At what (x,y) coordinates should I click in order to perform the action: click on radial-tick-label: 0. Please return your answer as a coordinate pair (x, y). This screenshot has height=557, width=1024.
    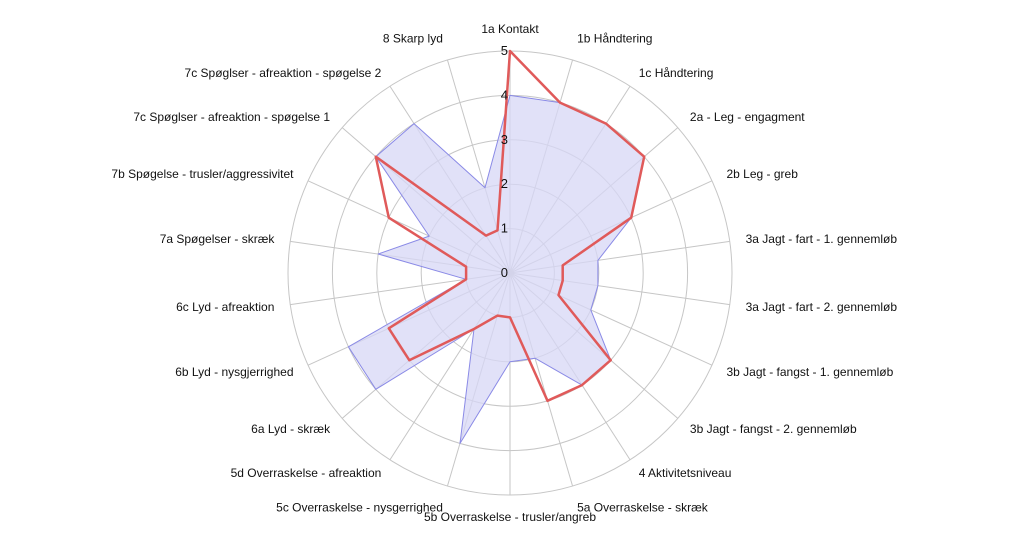
    Looking at the image, I should click on (504, 272).